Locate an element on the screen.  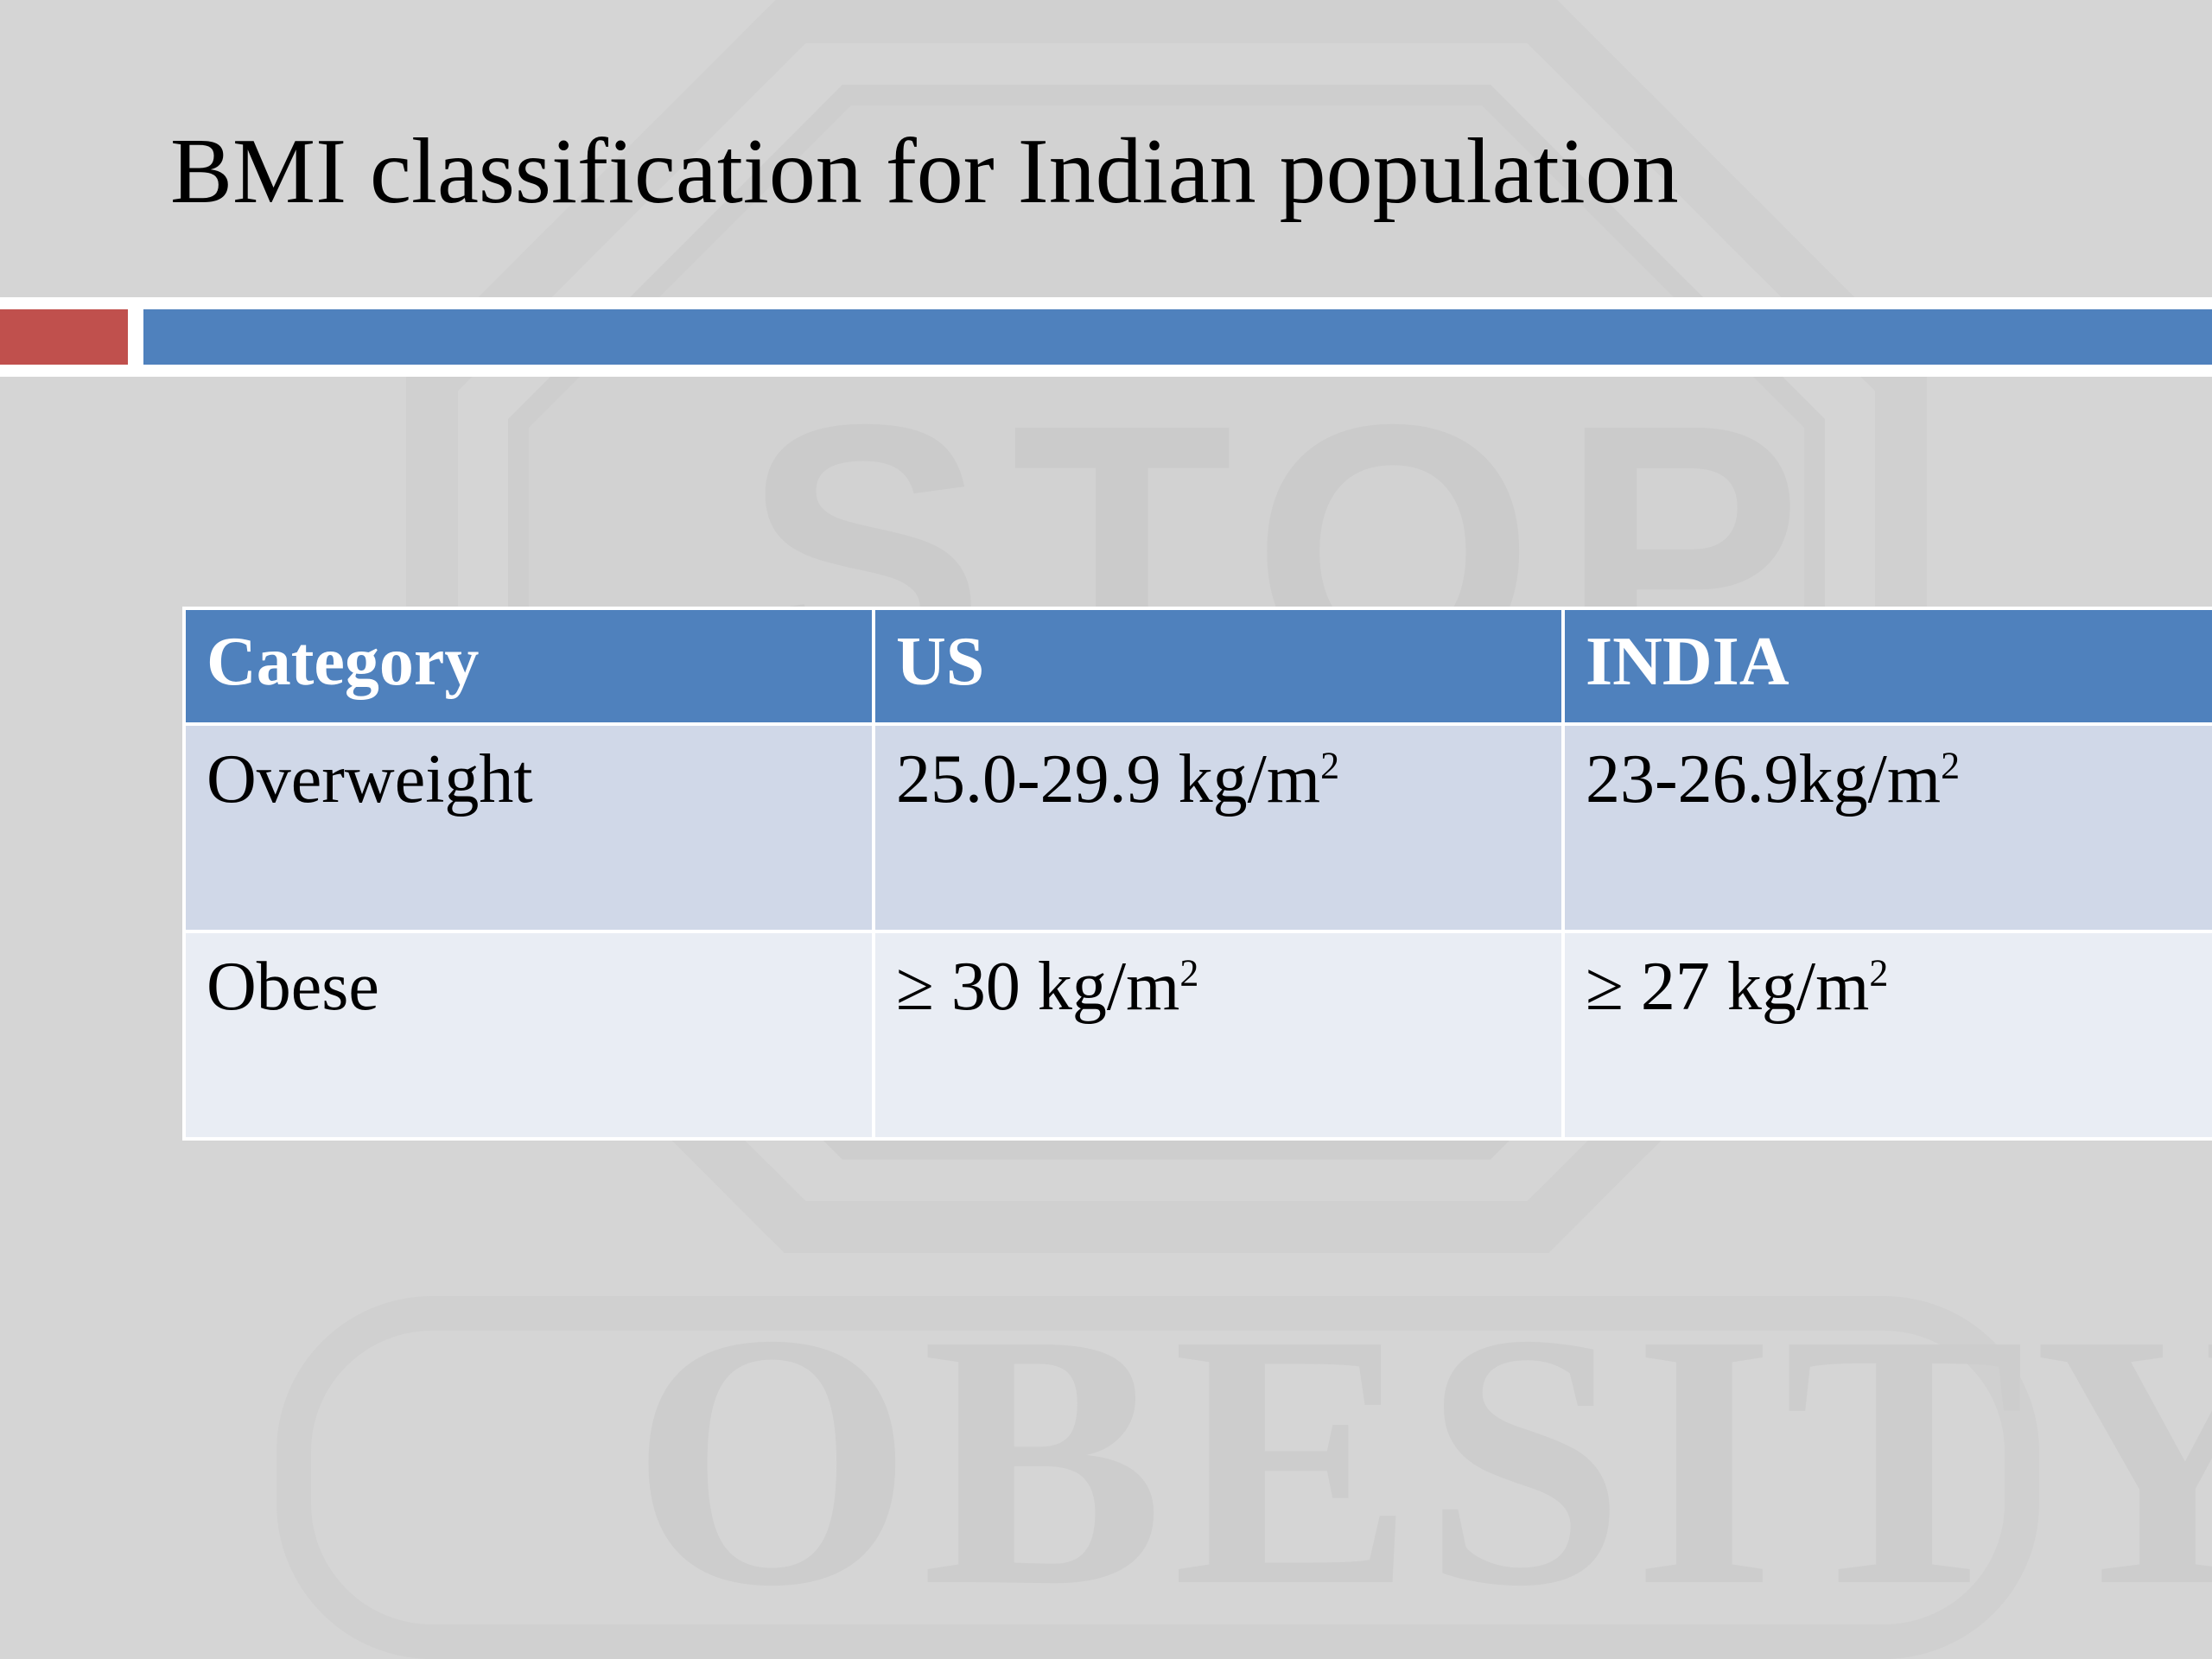
category-label: Overweight is located at coordinates (370, 779).